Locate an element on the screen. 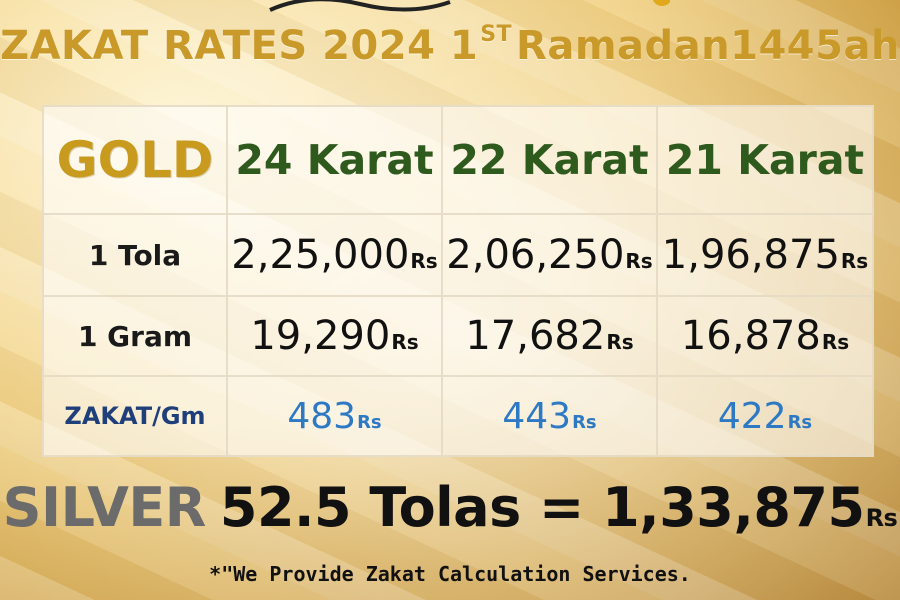 The height and width of the screenshot is (600, 900). row-label-zakat: ZAKAT/Gm is located at coordinates (135, 416).